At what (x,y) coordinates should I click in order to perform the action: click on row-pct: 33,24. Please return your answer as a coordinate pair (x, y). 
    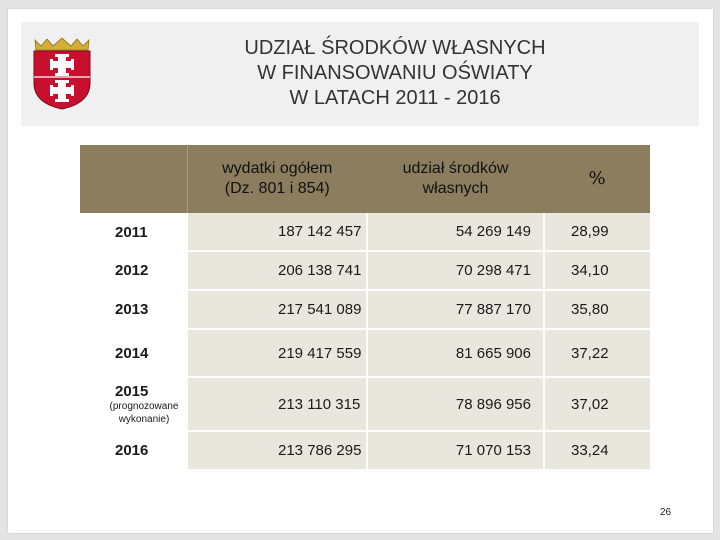
    Looking at the image, I should click on (596, 449).